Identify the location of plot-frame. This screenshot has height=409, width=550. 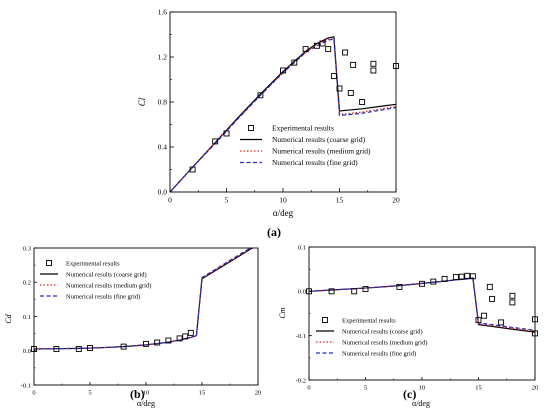
(146, 316).